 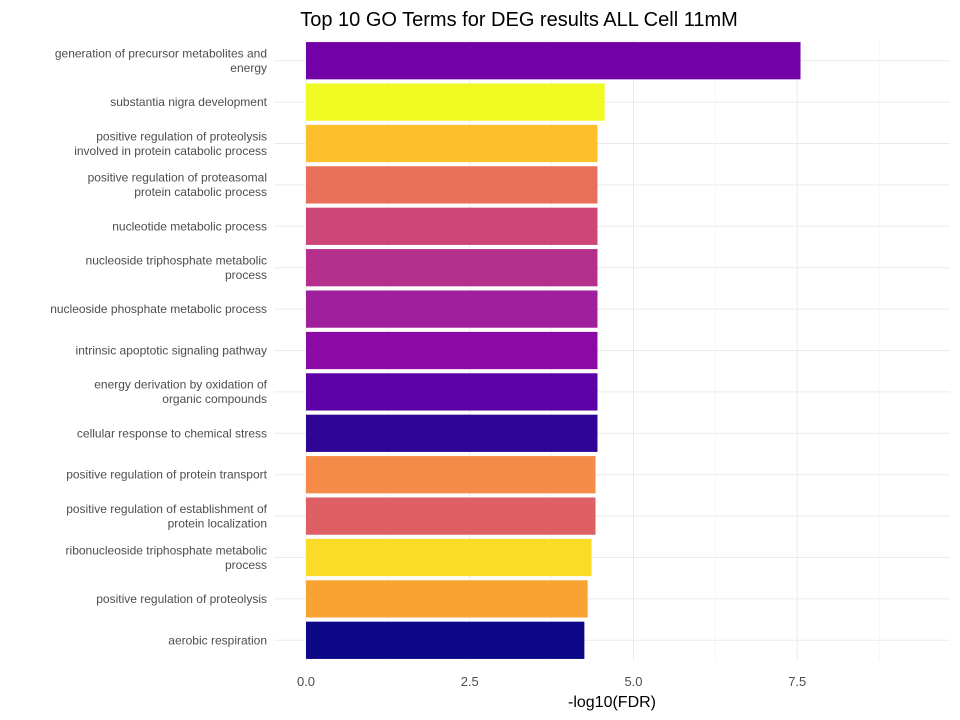 I want to click on x-axis-title: -log10(FDR), so click(x=612, y=702).